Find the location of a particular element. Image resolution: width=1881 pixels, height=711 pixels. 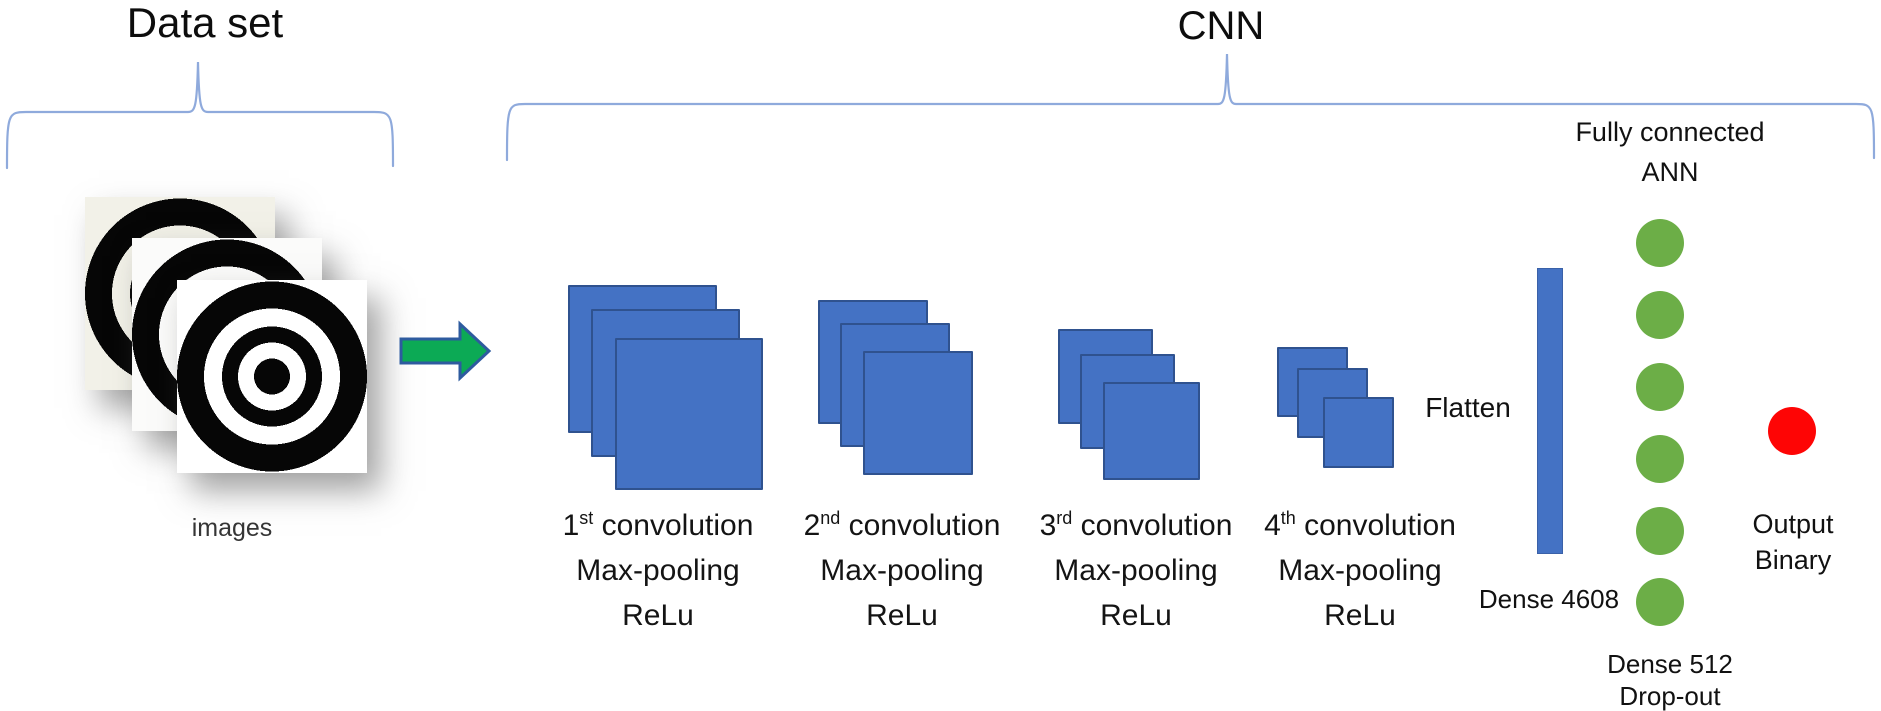

fully-connected-title-line2: ANN is located at coordinates (1670, 172).